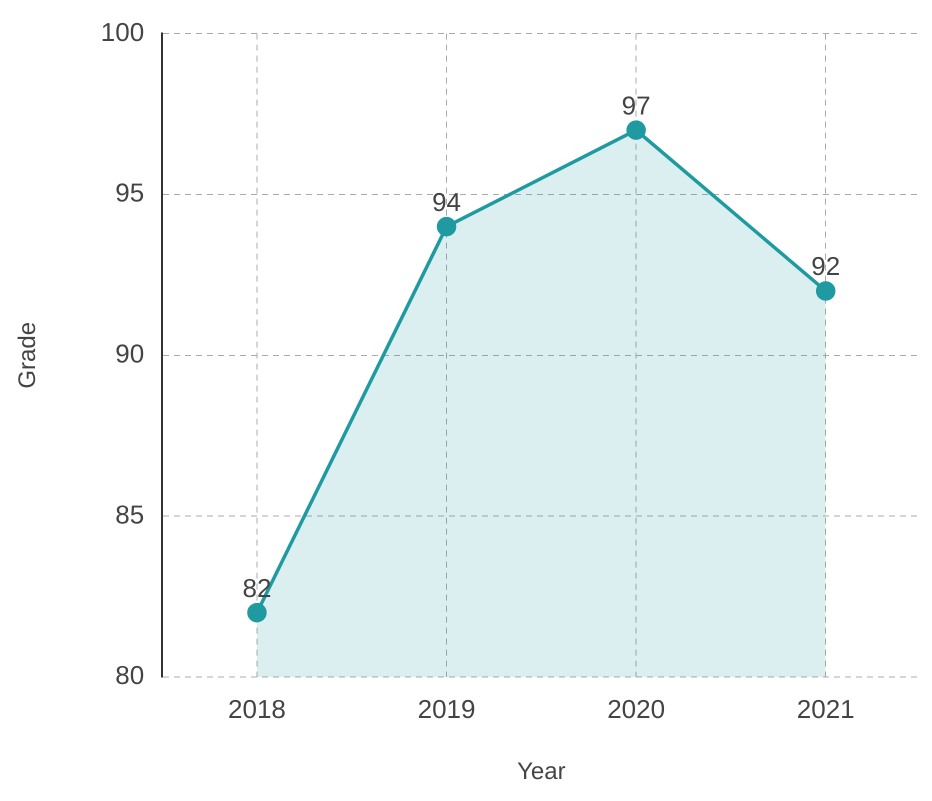 The width and height of the screenshot is (932, 801). What do you see at coordinates (129, 193) in the screenshot?
I see `y-tick-label: 95` at bounding box center [129, 193].